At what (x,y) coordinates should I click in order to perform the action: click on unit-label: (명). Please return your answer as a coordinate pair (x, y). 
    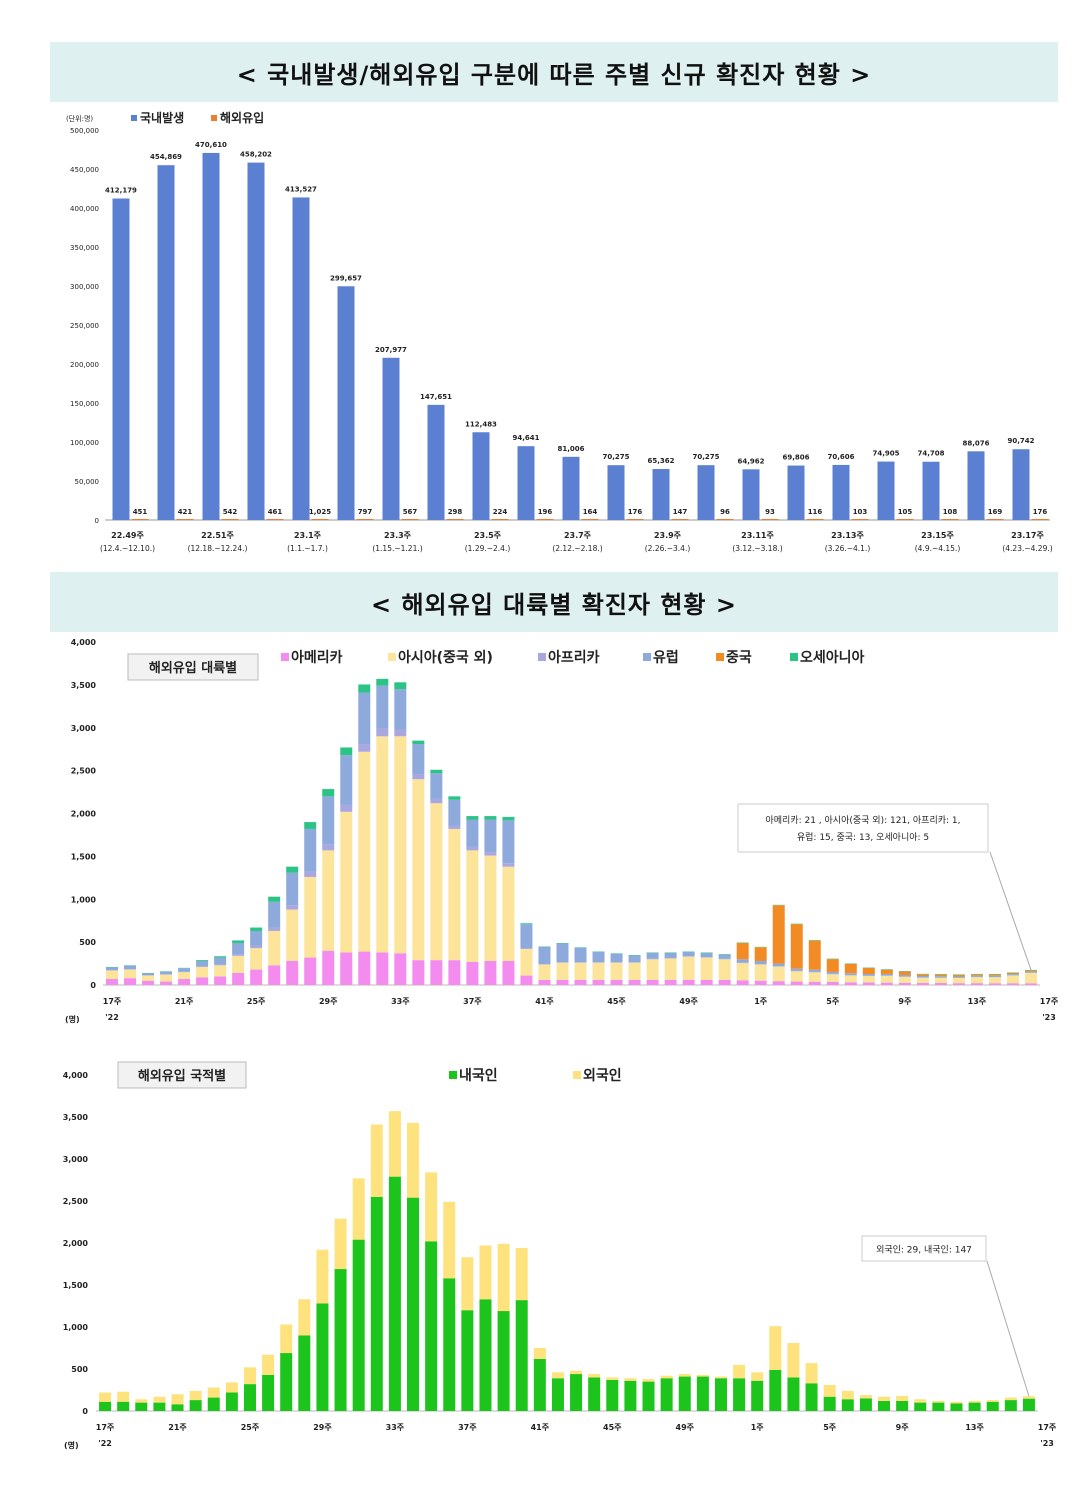
    Looking at the image, I should click on (71, 1445).